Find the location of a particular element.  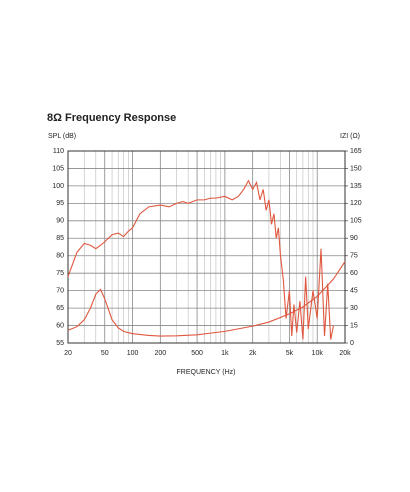

y-tick-label: 95 is located at coordinates (60, 203).